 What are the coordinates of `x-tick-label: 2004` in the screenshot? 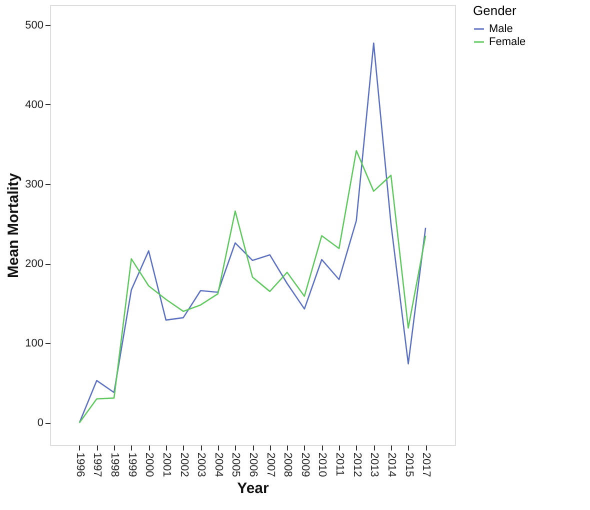 It's located at (218, 464).